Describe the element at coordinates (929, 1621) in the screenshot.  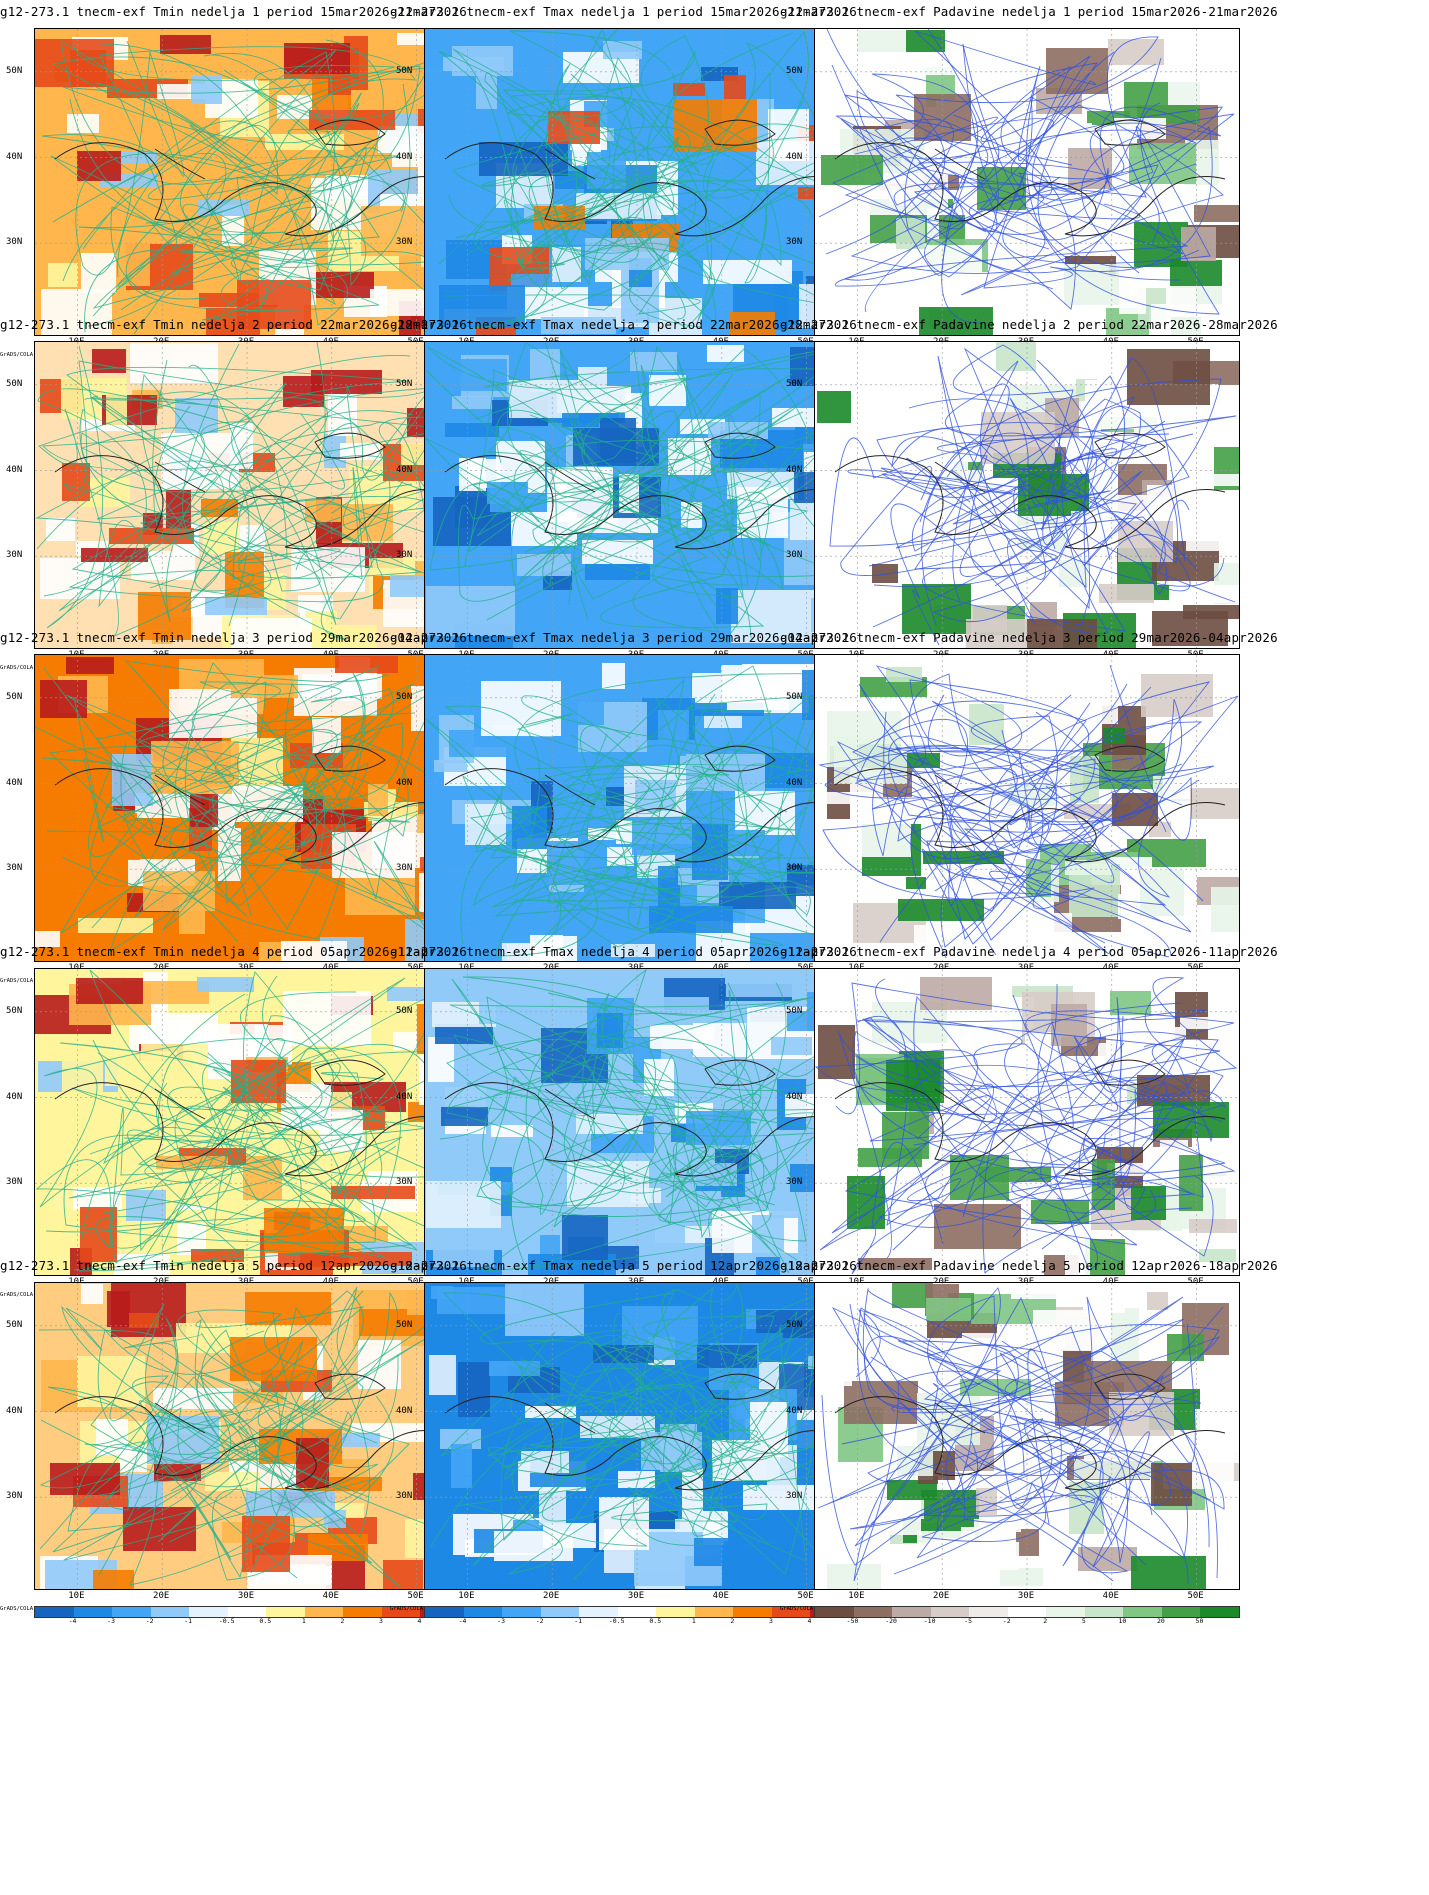
I see `colorbar-label: -10` at that location.